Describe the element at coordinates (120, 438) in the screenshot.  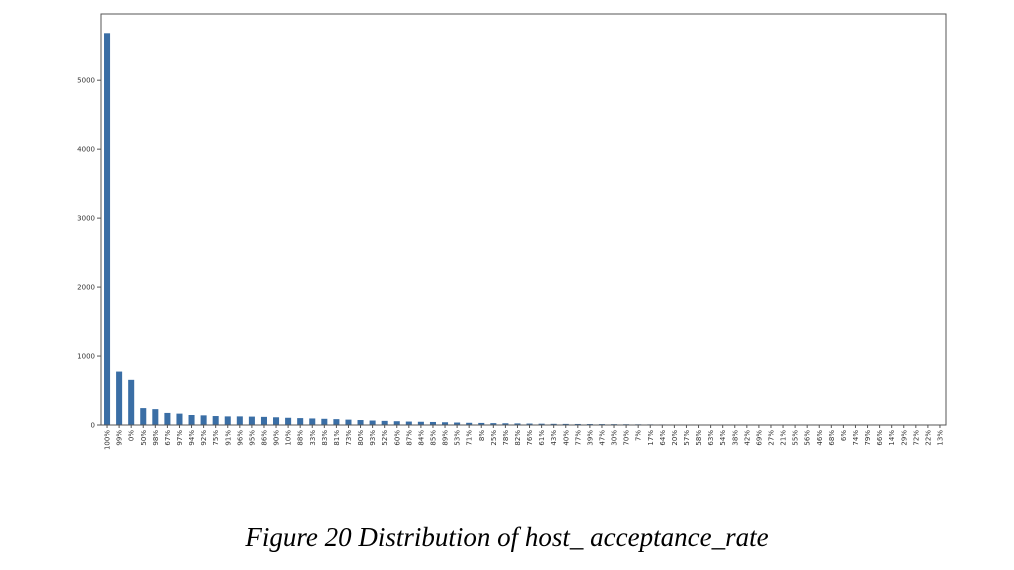
I see `x-tick-label: 99%` at that location.